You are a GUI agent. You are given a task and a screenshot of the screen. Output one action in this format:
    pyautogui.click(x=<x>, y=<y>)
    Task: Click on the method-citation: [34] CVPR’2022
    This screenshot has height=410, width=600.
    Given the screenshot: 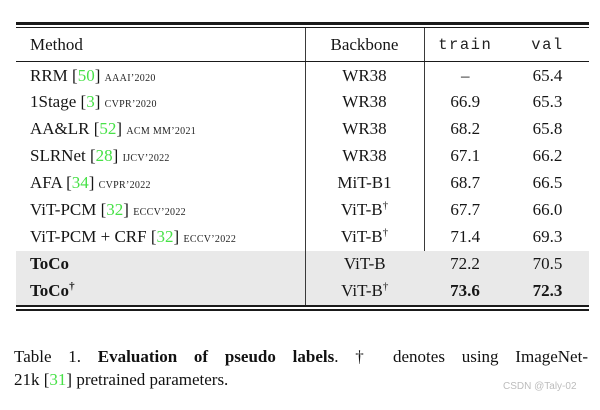 What is the action you would take?
    pyautogui.click(x=106, y=183)
    